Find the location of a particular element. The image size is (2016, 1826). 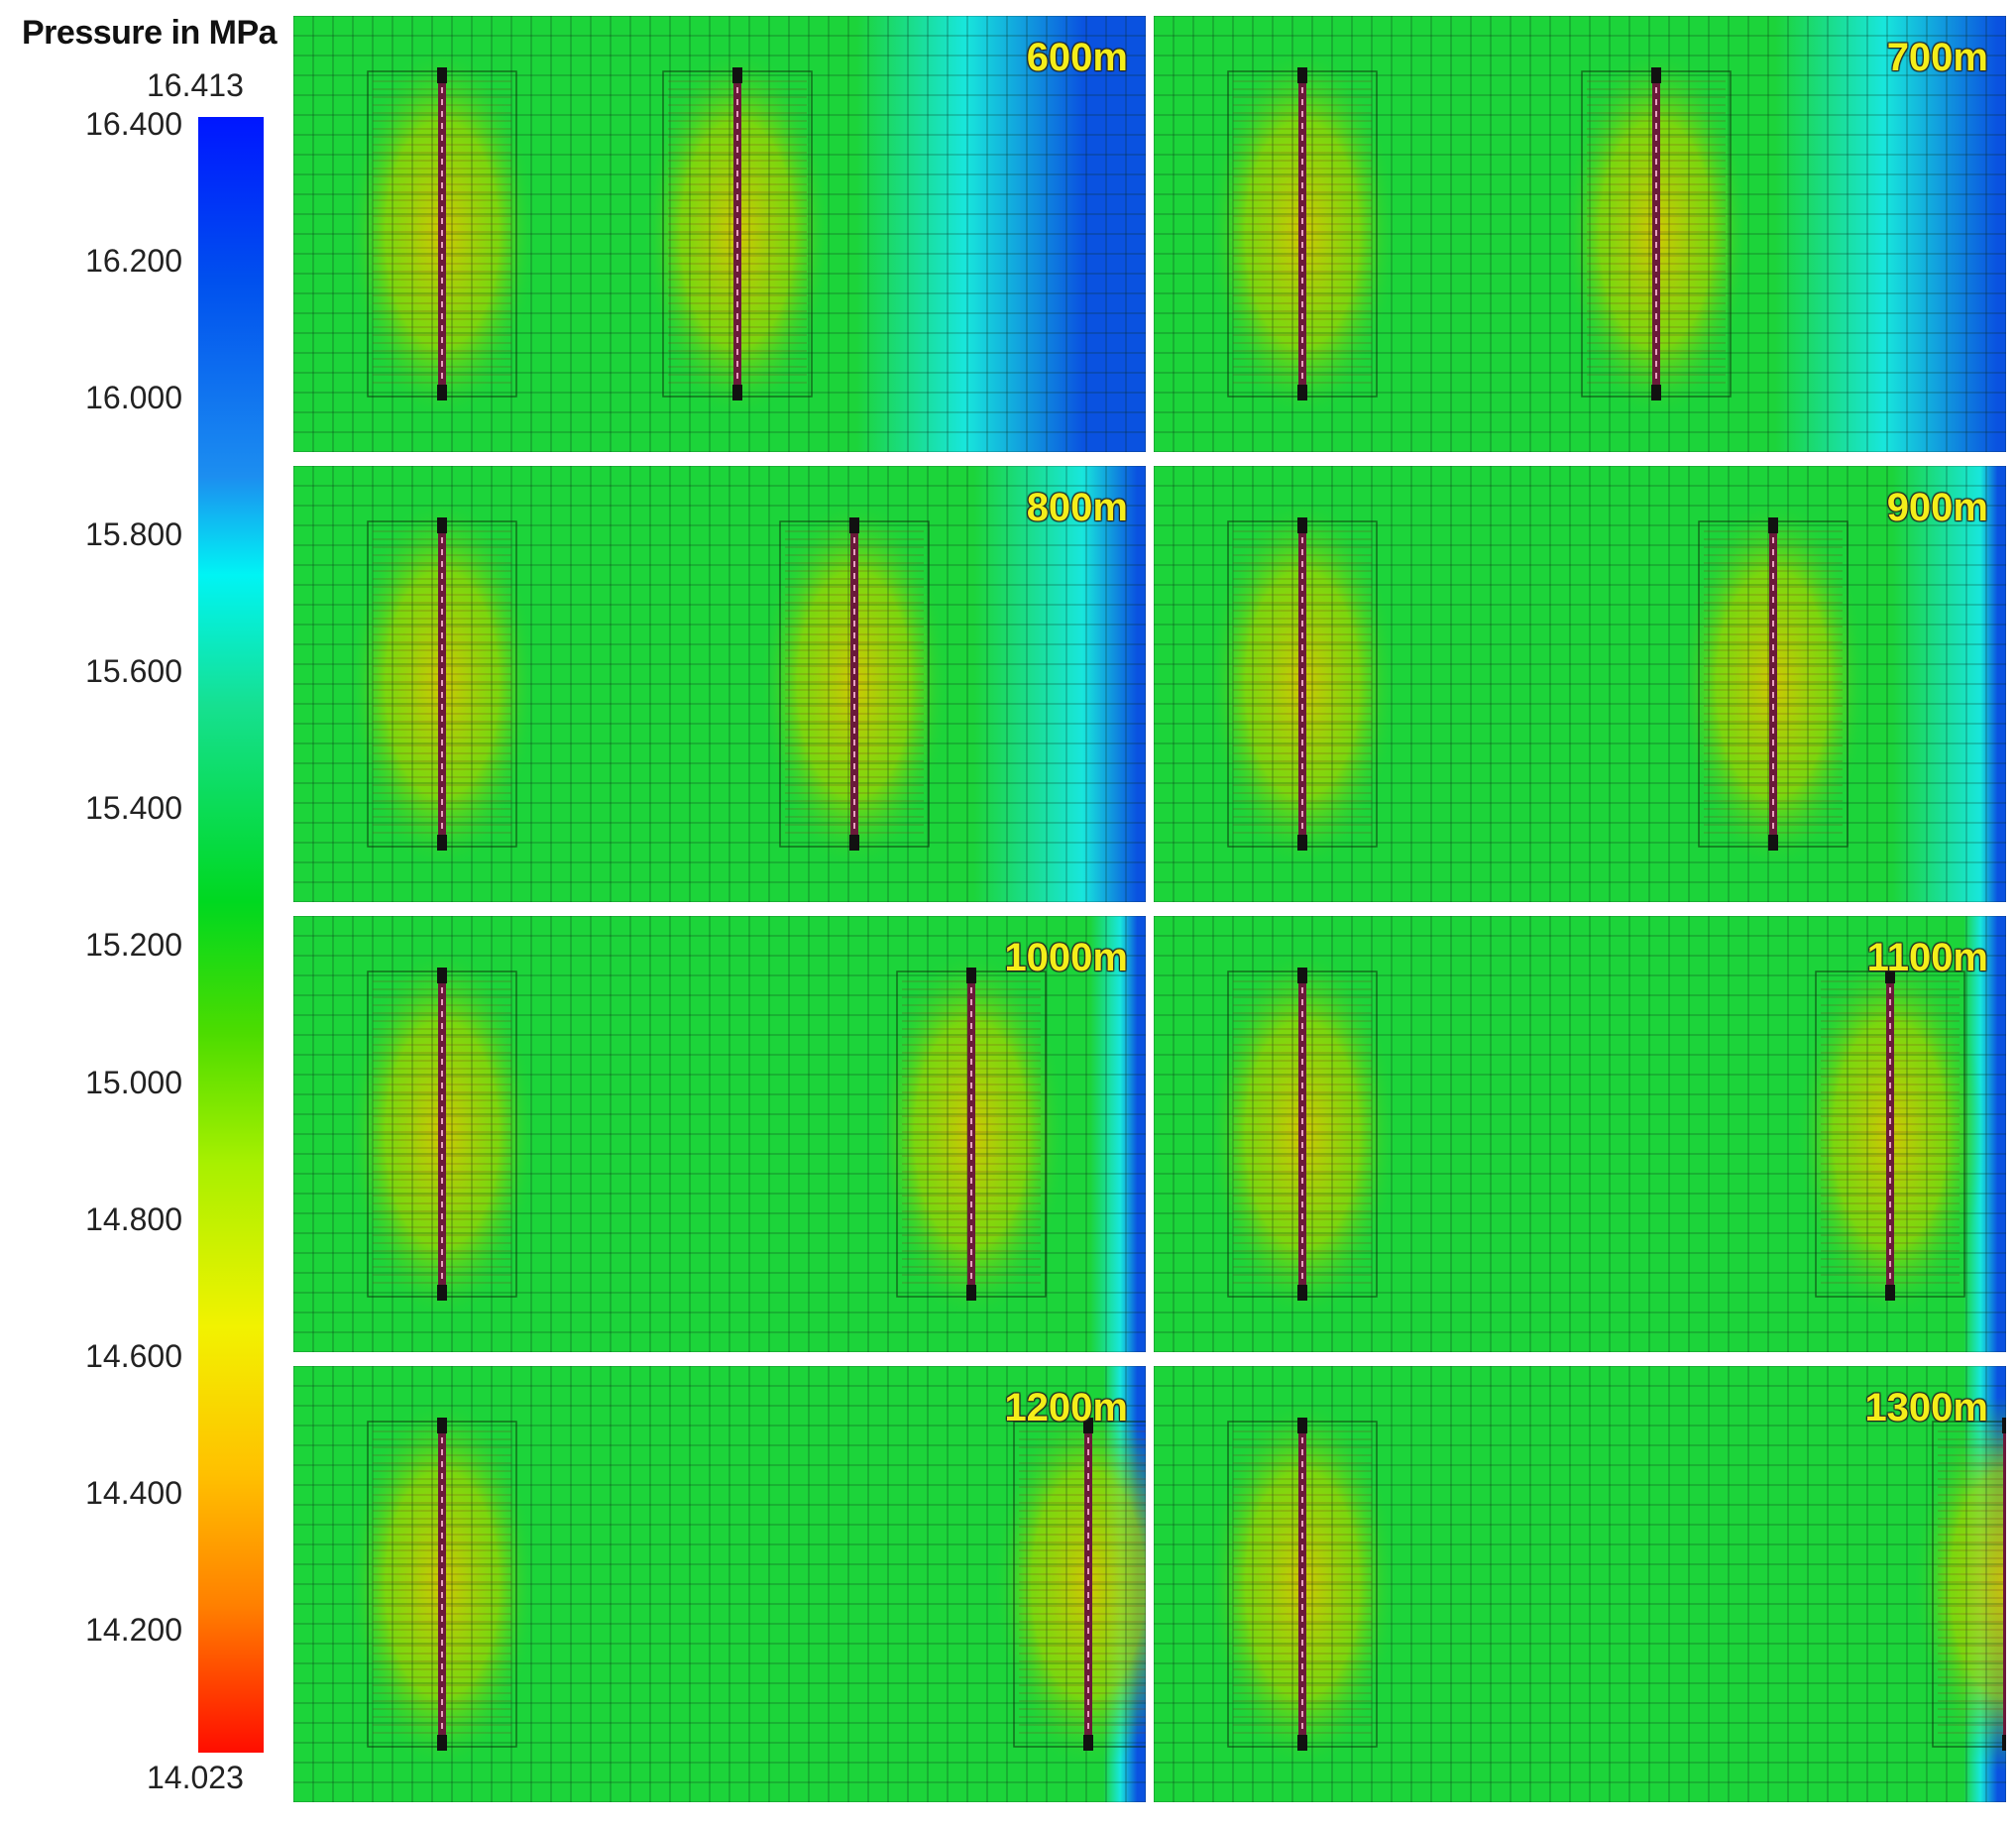

well-spacing-label: 800m is located at coordinates (1077, 507).